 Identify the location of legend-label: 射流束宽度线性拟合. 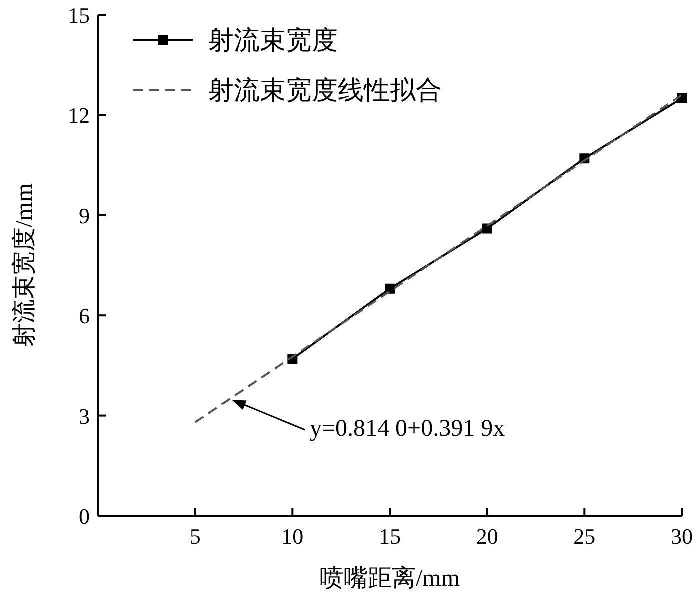
(325, 90).